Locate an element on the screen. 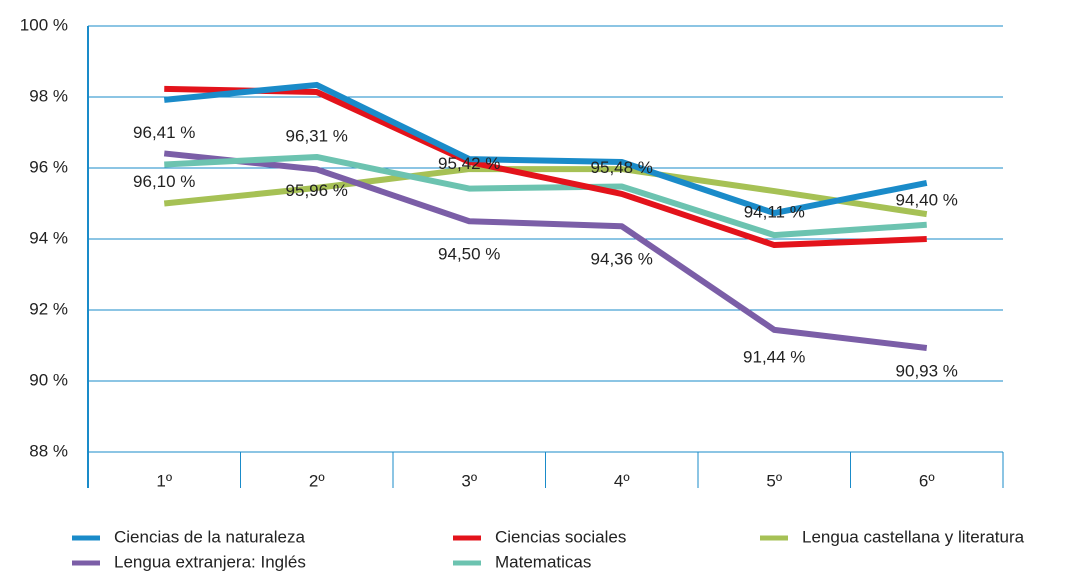  x-tick-label: 4º is located at coordinates (622, 480).